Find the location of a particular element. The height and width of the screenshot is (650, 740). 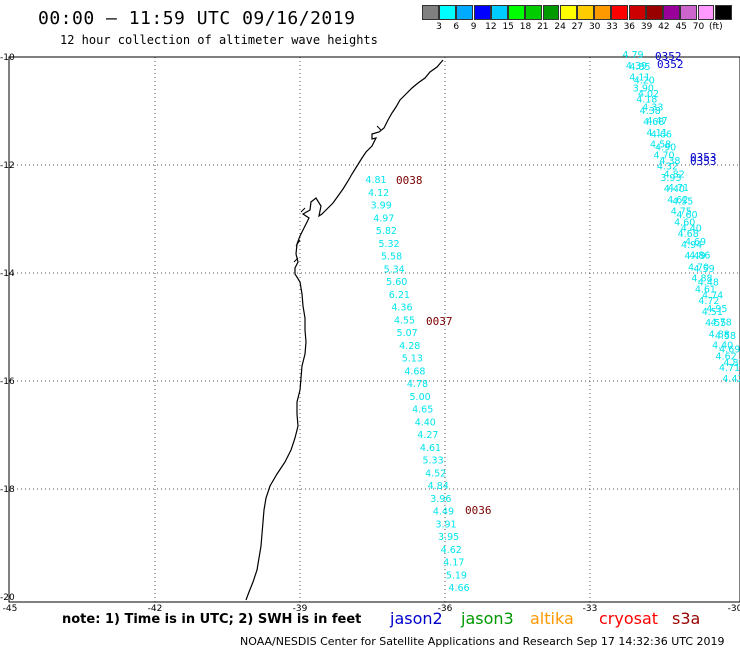

wave-height-value: 4.75 is located at coordinates (681, 211).